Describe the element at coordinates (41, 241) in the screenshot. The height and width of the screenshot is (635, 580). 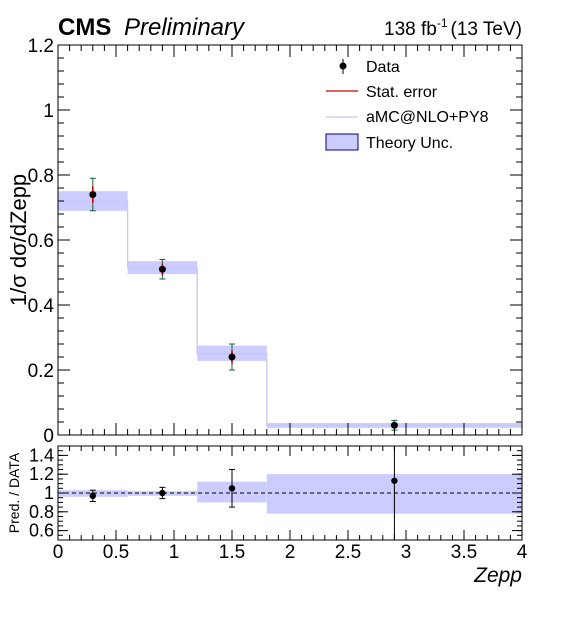
I see `y-tick-label: 0.6` at that location.